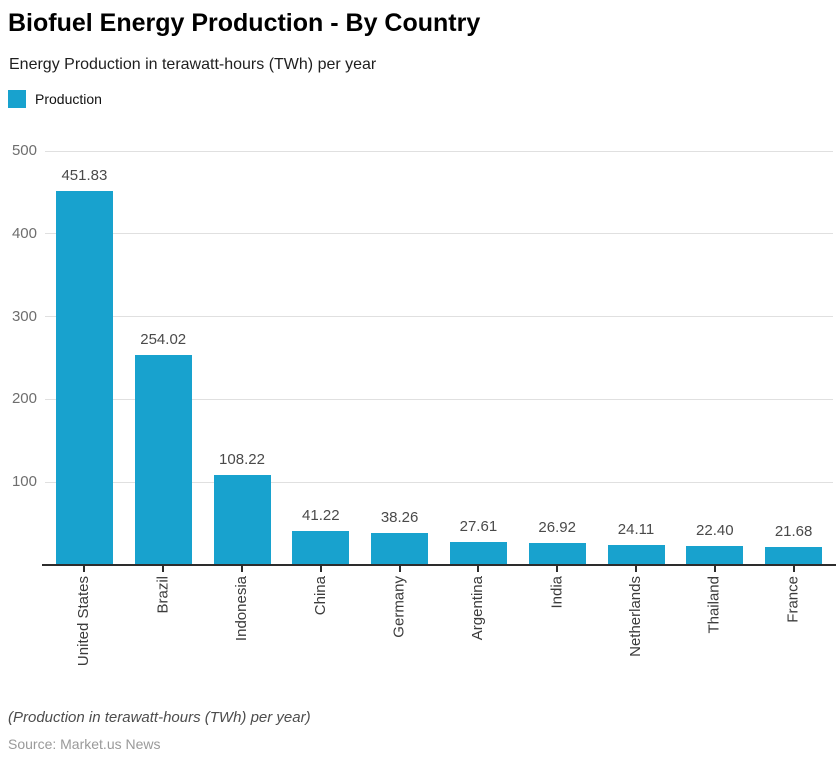 Image resolution: width=840 pixels, height=772 pixels. Describe the element at coordinates (84, 744) in the screenshot. I see `source-credit: Source: Market.us News` at that location.